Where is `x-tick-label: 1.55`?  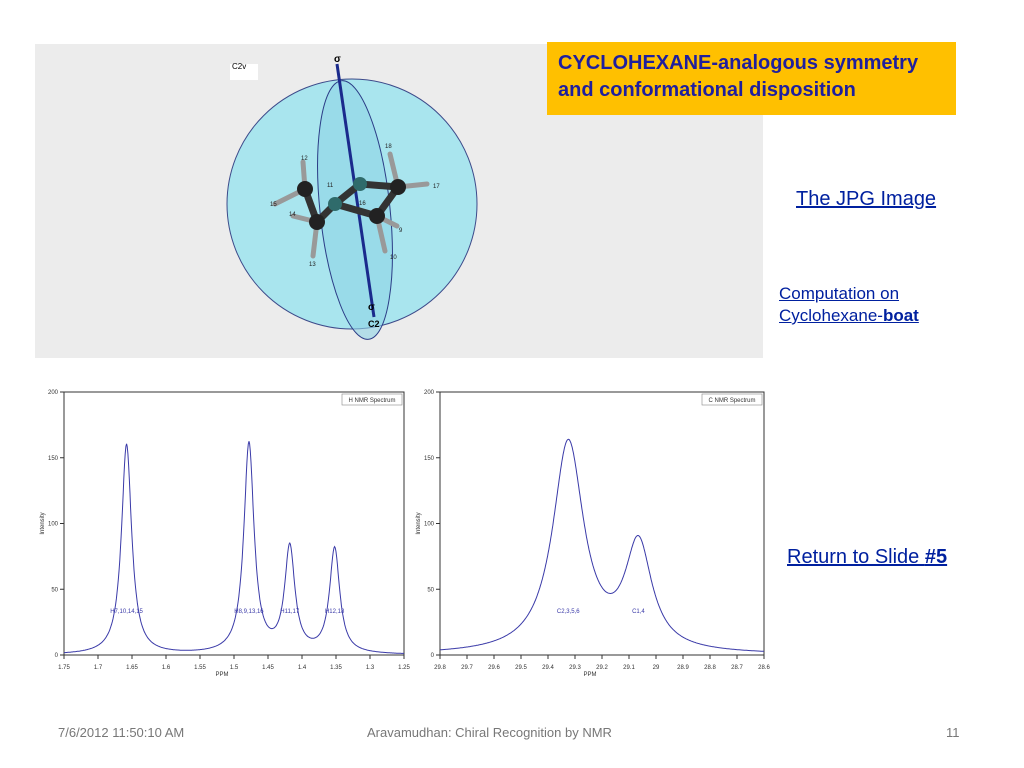 x-tick-label: 1.55 is located at coordinates (200, 668).